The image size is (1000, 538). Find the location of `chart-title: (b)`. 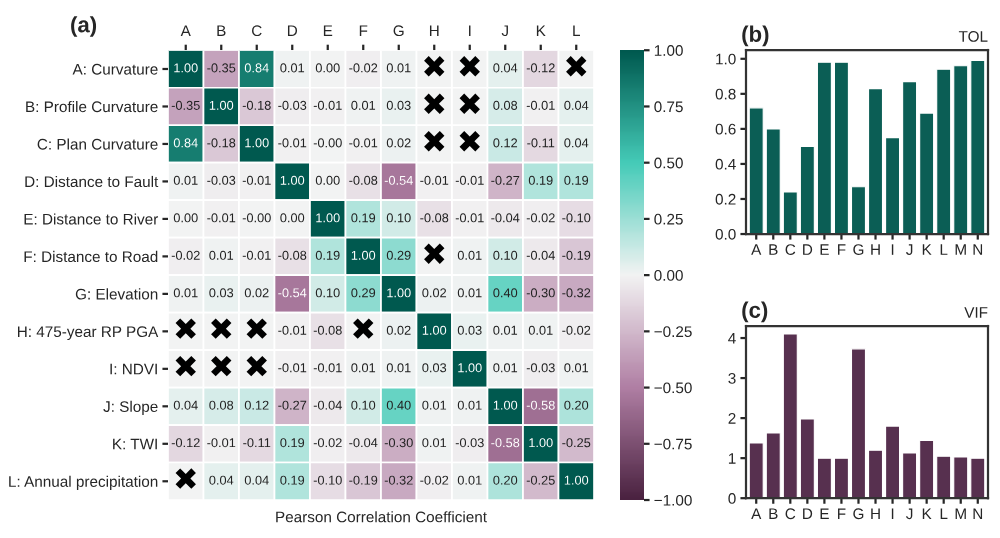

chart-title: (b) is located at coordinates (755, 36).